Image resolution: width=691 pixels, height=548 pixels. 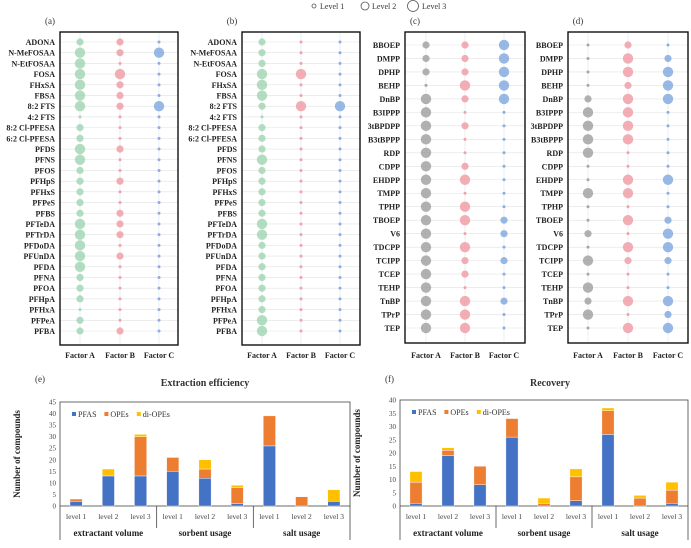 What do you see at coordinates (478, 412) in the screenshot?
I see `legend-swatch-di-opes` at bounding box center [478, 412].